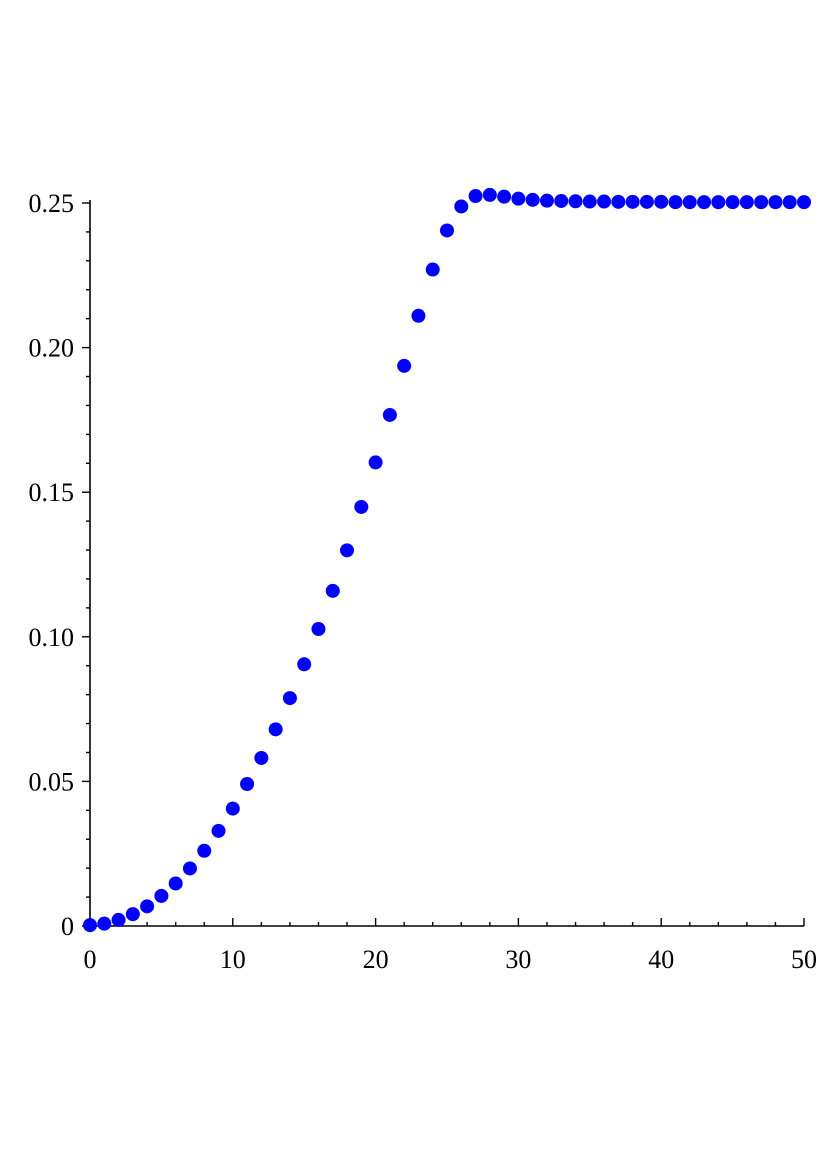 Image resolution: width=831 pixels, height=1175 pixels. What do you see at coordinates (90, 959) in the screenshot?
I see `x-tick-label: 0` at bounding box center [90, 959].